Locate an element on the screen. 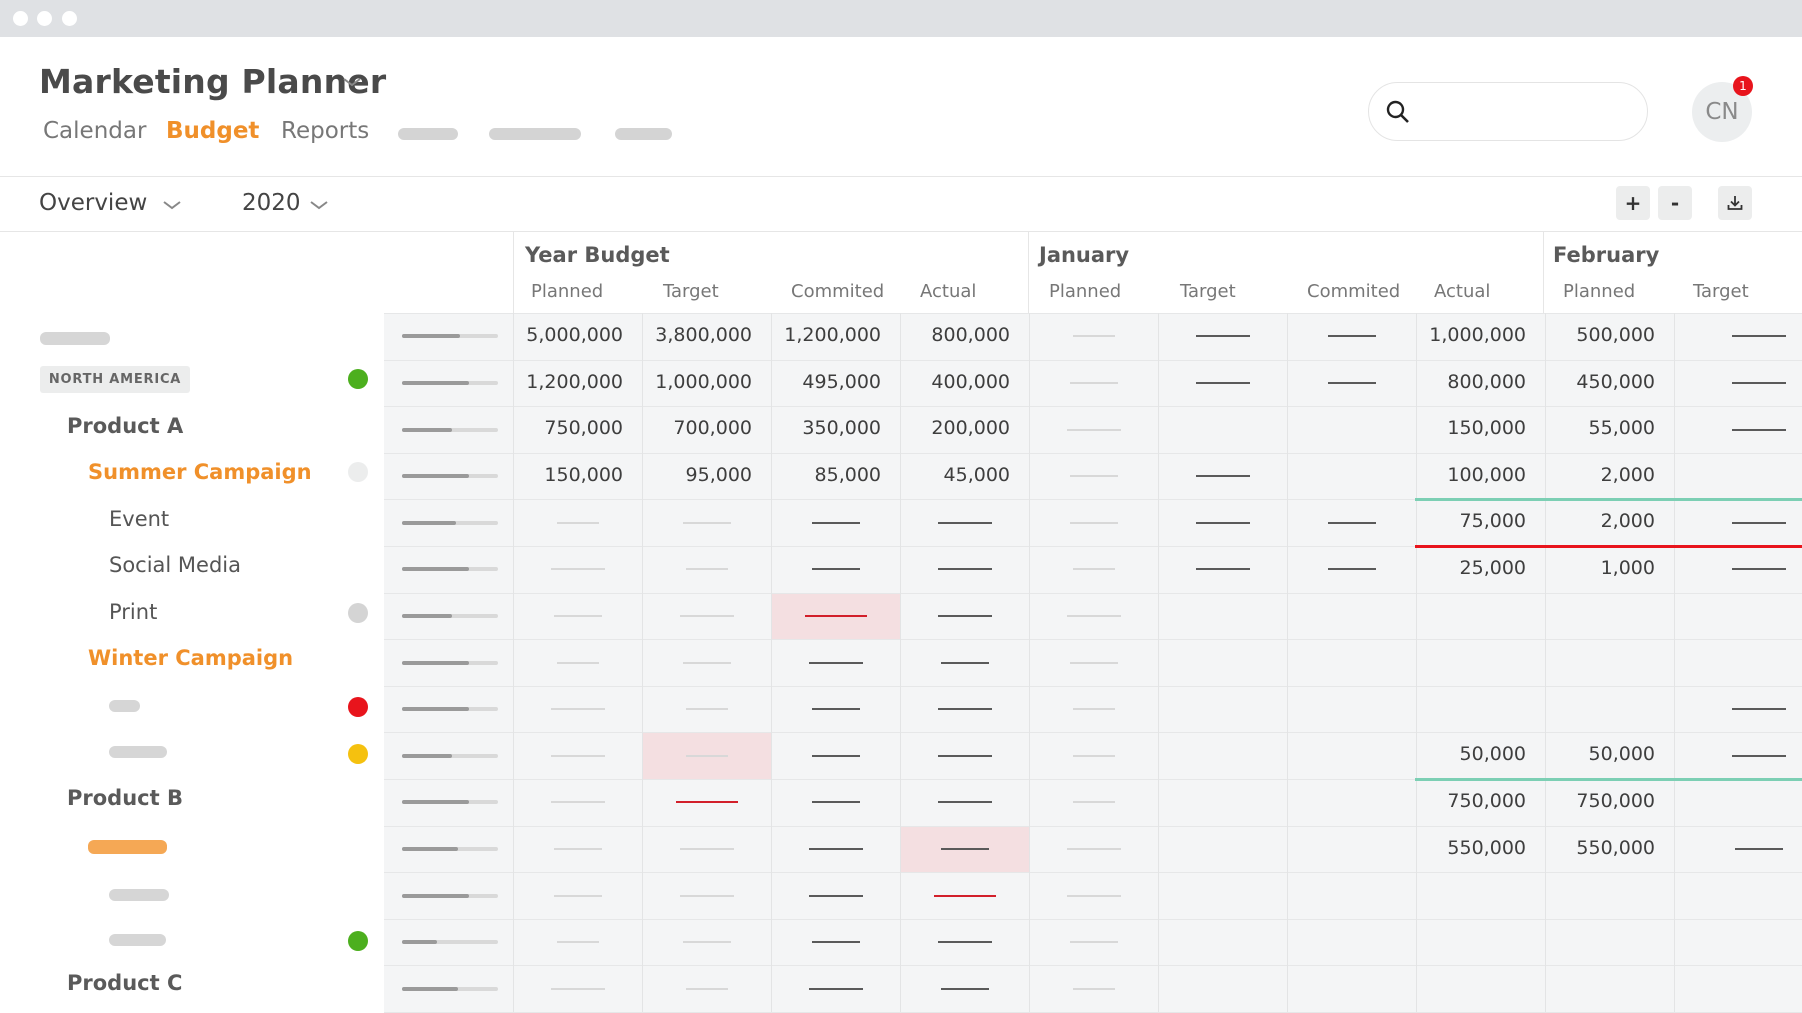 The image size is (1802, 1013). budget-cell-value: 500,000 is located at coordinates (1615, 335).